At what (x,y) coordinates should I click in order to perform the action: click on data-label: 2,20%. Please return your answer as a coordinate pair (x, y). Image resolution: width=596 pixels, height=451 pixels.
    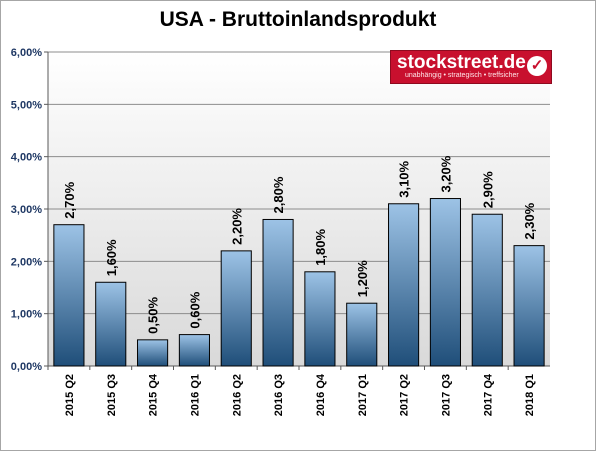
    Looking at the image, I should click on (236, 226).